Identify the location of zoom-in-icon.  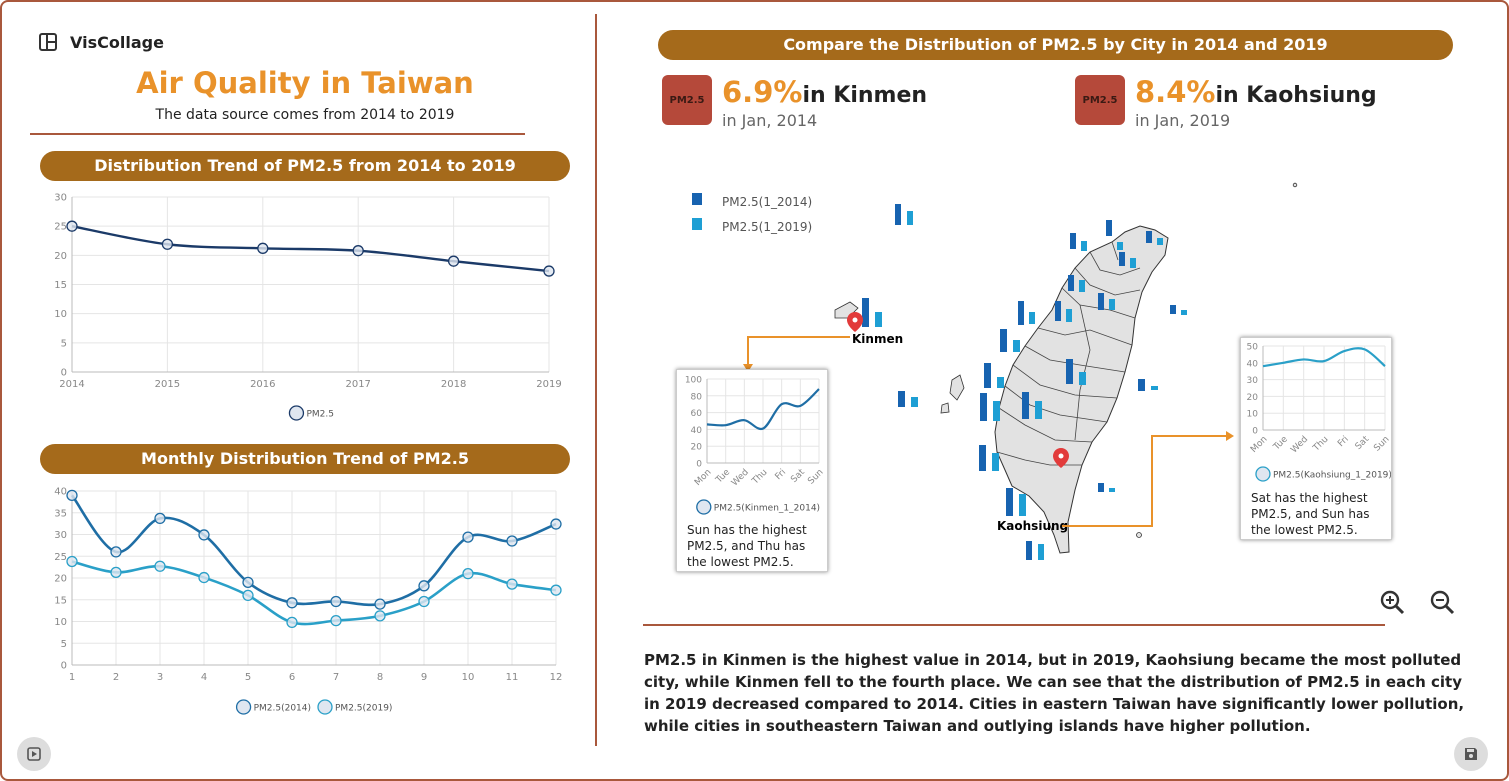
(1392, 602).